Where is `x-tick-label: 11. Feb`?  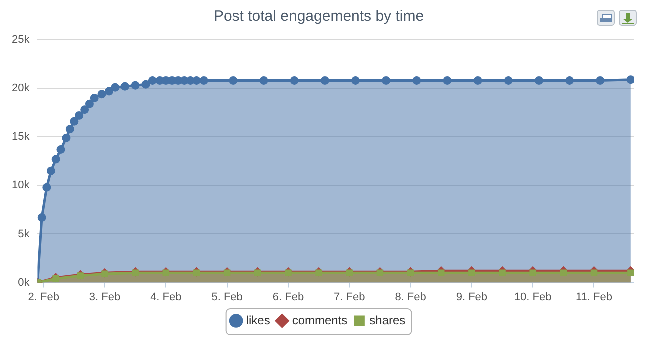 x-tick-label: 11. Feb is located at coordinates (594, 297).